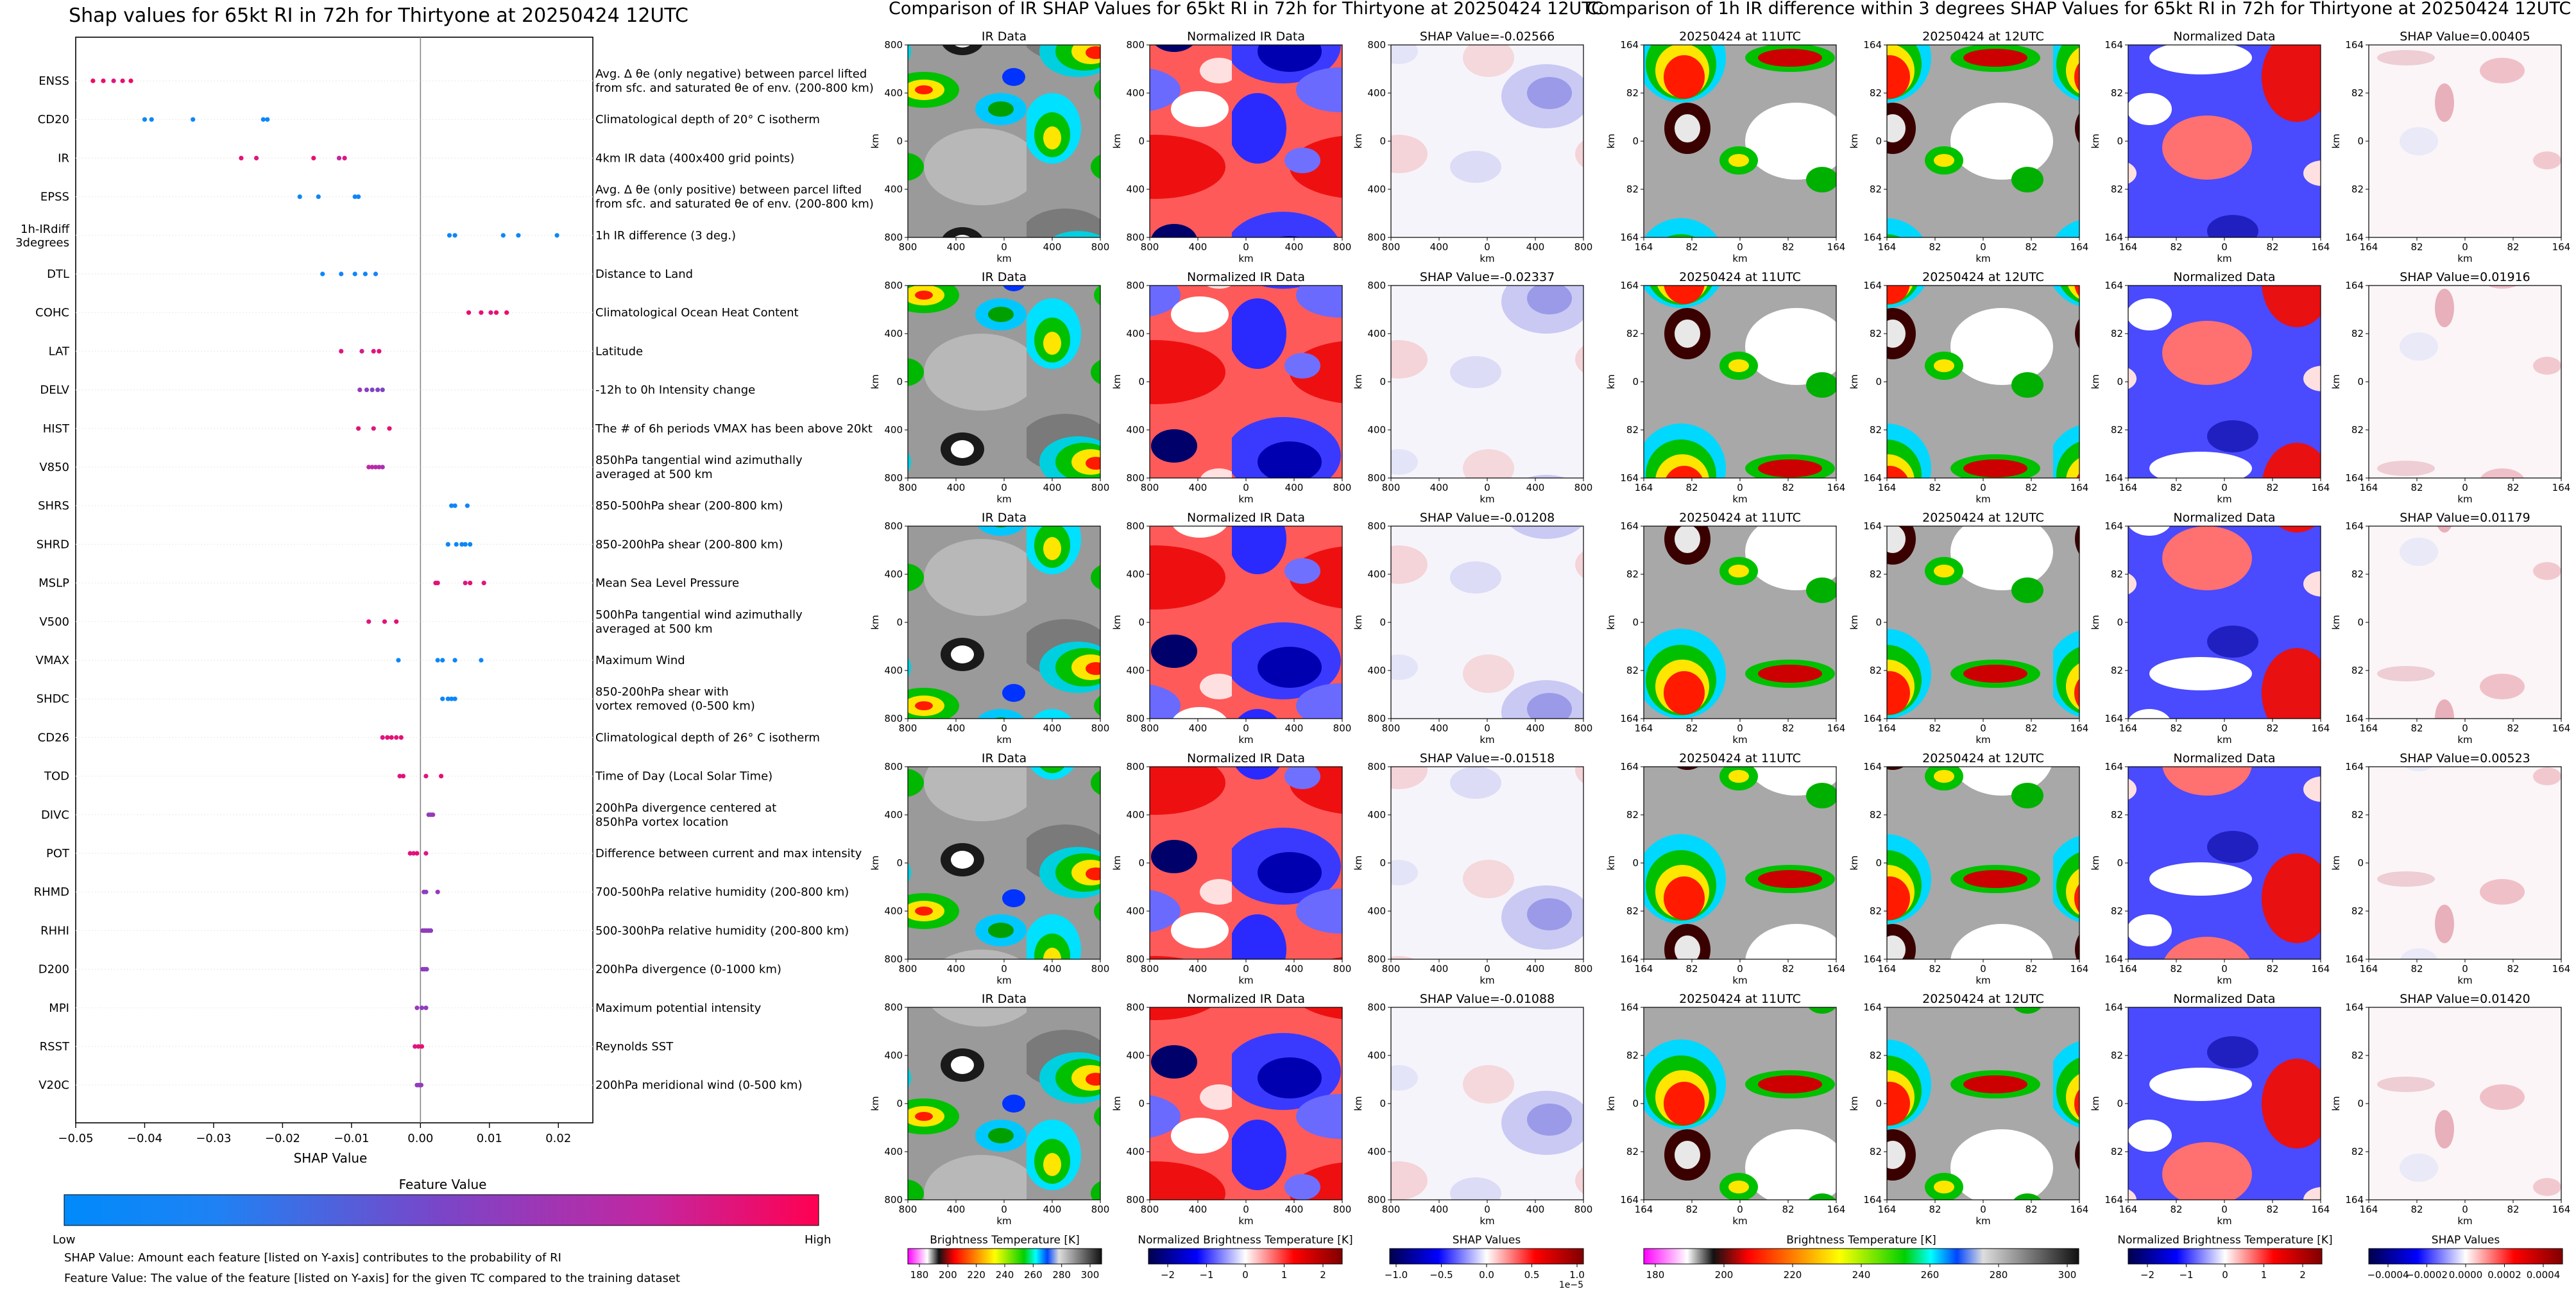  Describe the element at coordinates (420, 1138) in the screenshot. I see `x-tick-label: 0.00` at that location.